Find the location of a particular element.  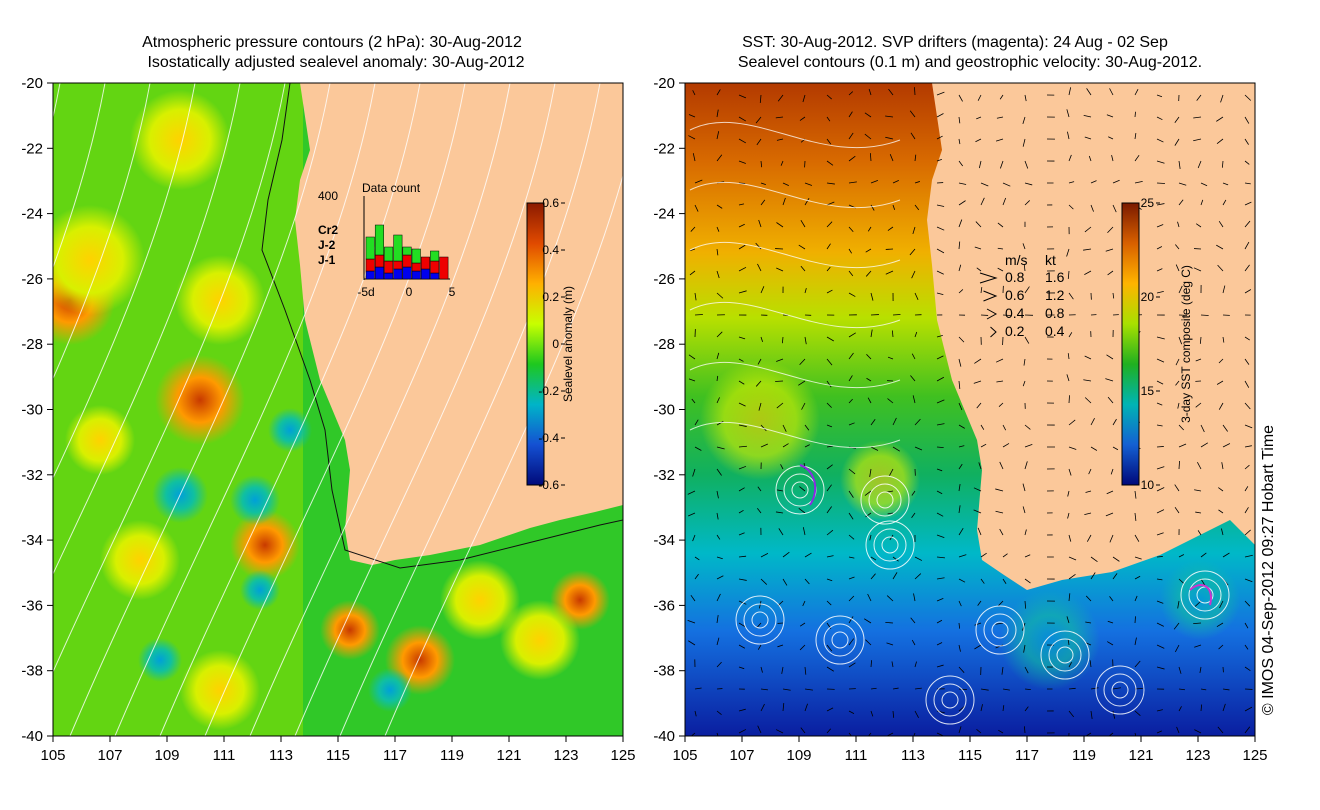

left-y-tick-label: -26 is located at coordinates (32, 279).